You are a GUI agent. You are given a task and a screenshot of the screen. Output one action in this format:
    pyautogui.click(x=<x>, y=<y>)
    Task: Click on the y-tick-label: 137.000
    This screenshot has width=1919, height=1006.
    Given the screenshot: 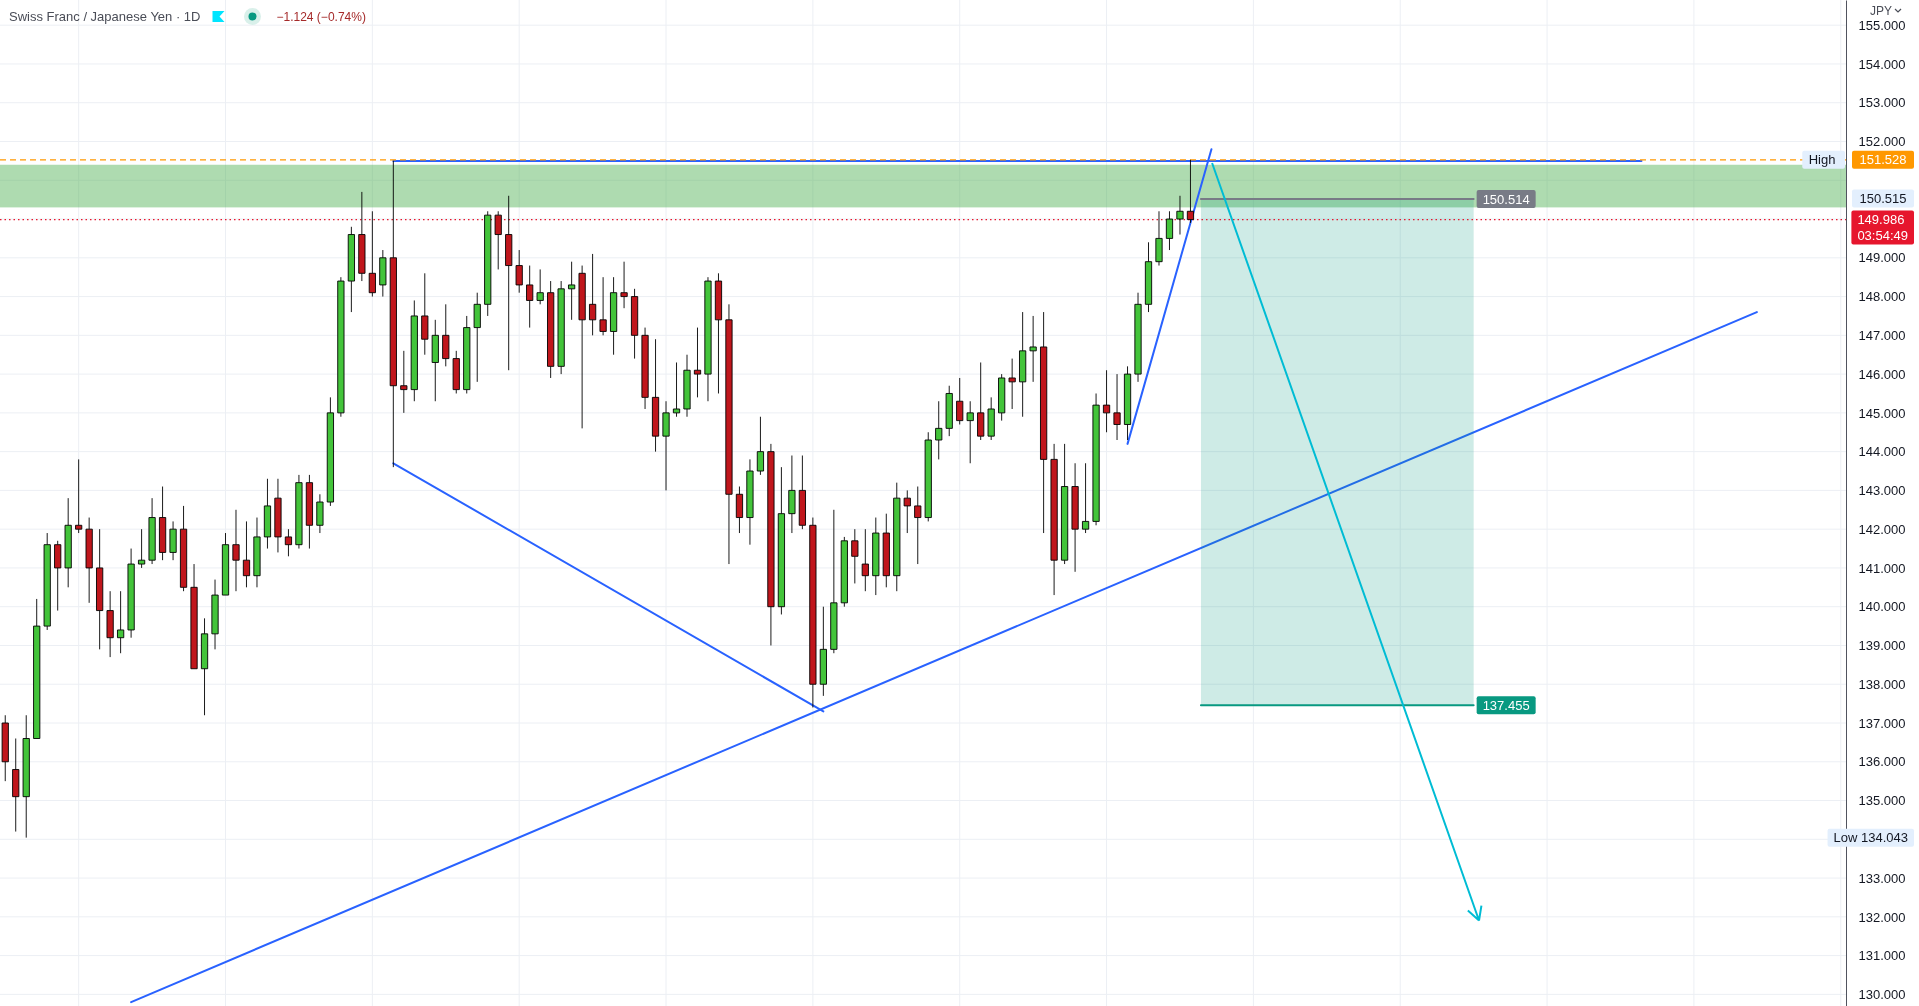 What is the action you would take?
    pyautogui.click(x=1882, y=723)
    